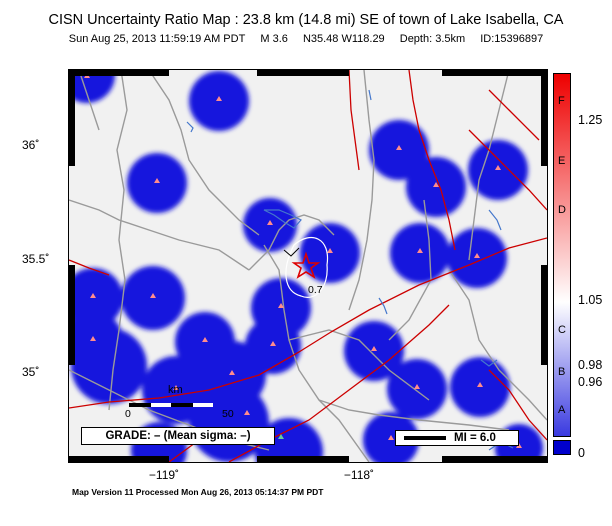 Image resolution: width=612 pixels, height=526 pixels. What do you see at coordinates (31, 372) in the screenshot?
I see `lat-tick-label: 35˚` at bounding box center [31, 372].